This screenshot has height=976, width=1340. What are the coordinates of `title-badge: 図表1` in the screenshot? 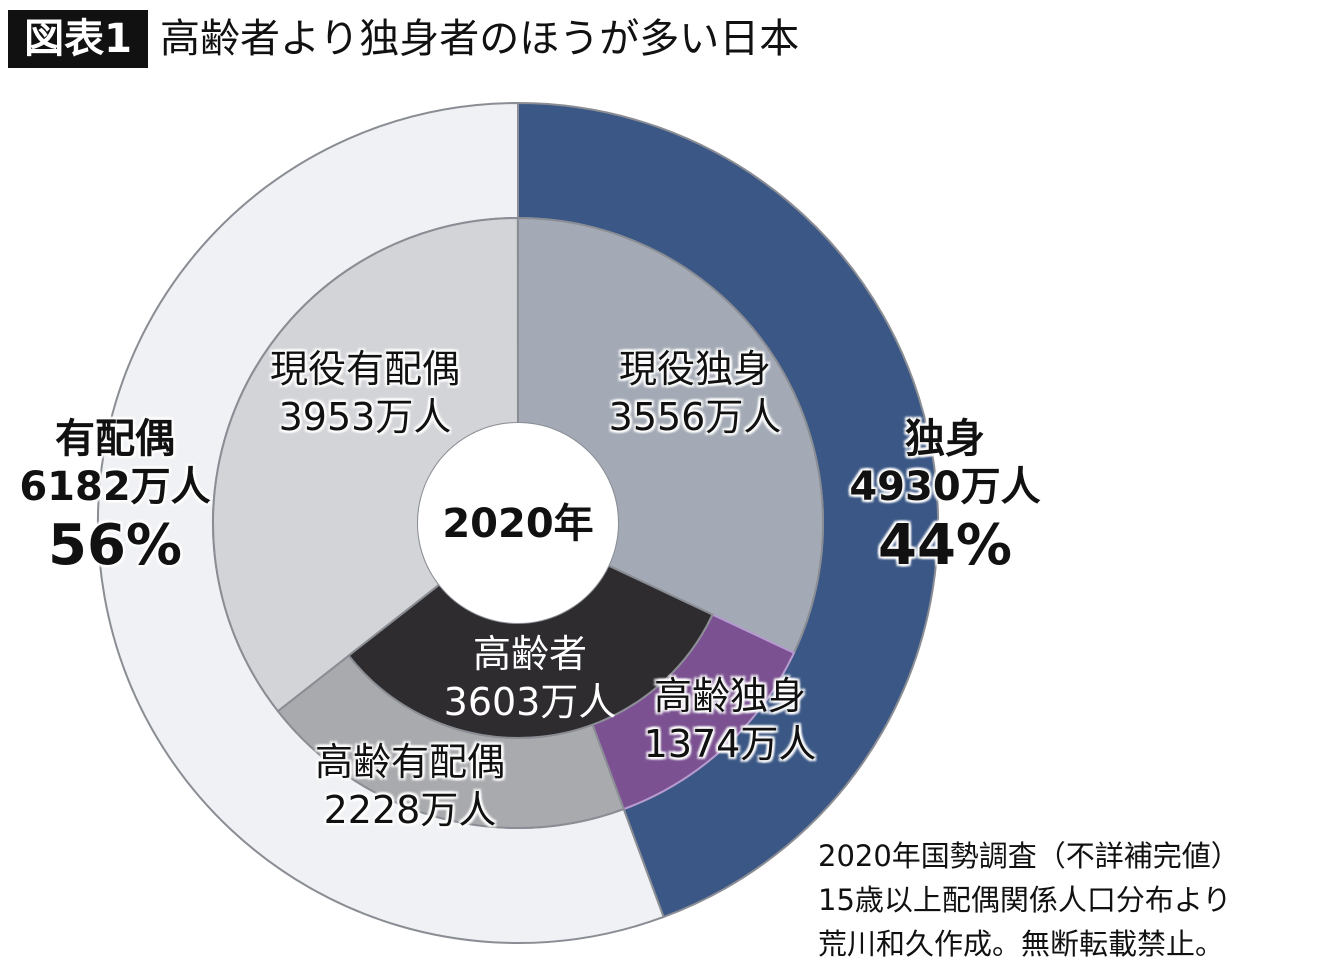 It's located at (78, 39).